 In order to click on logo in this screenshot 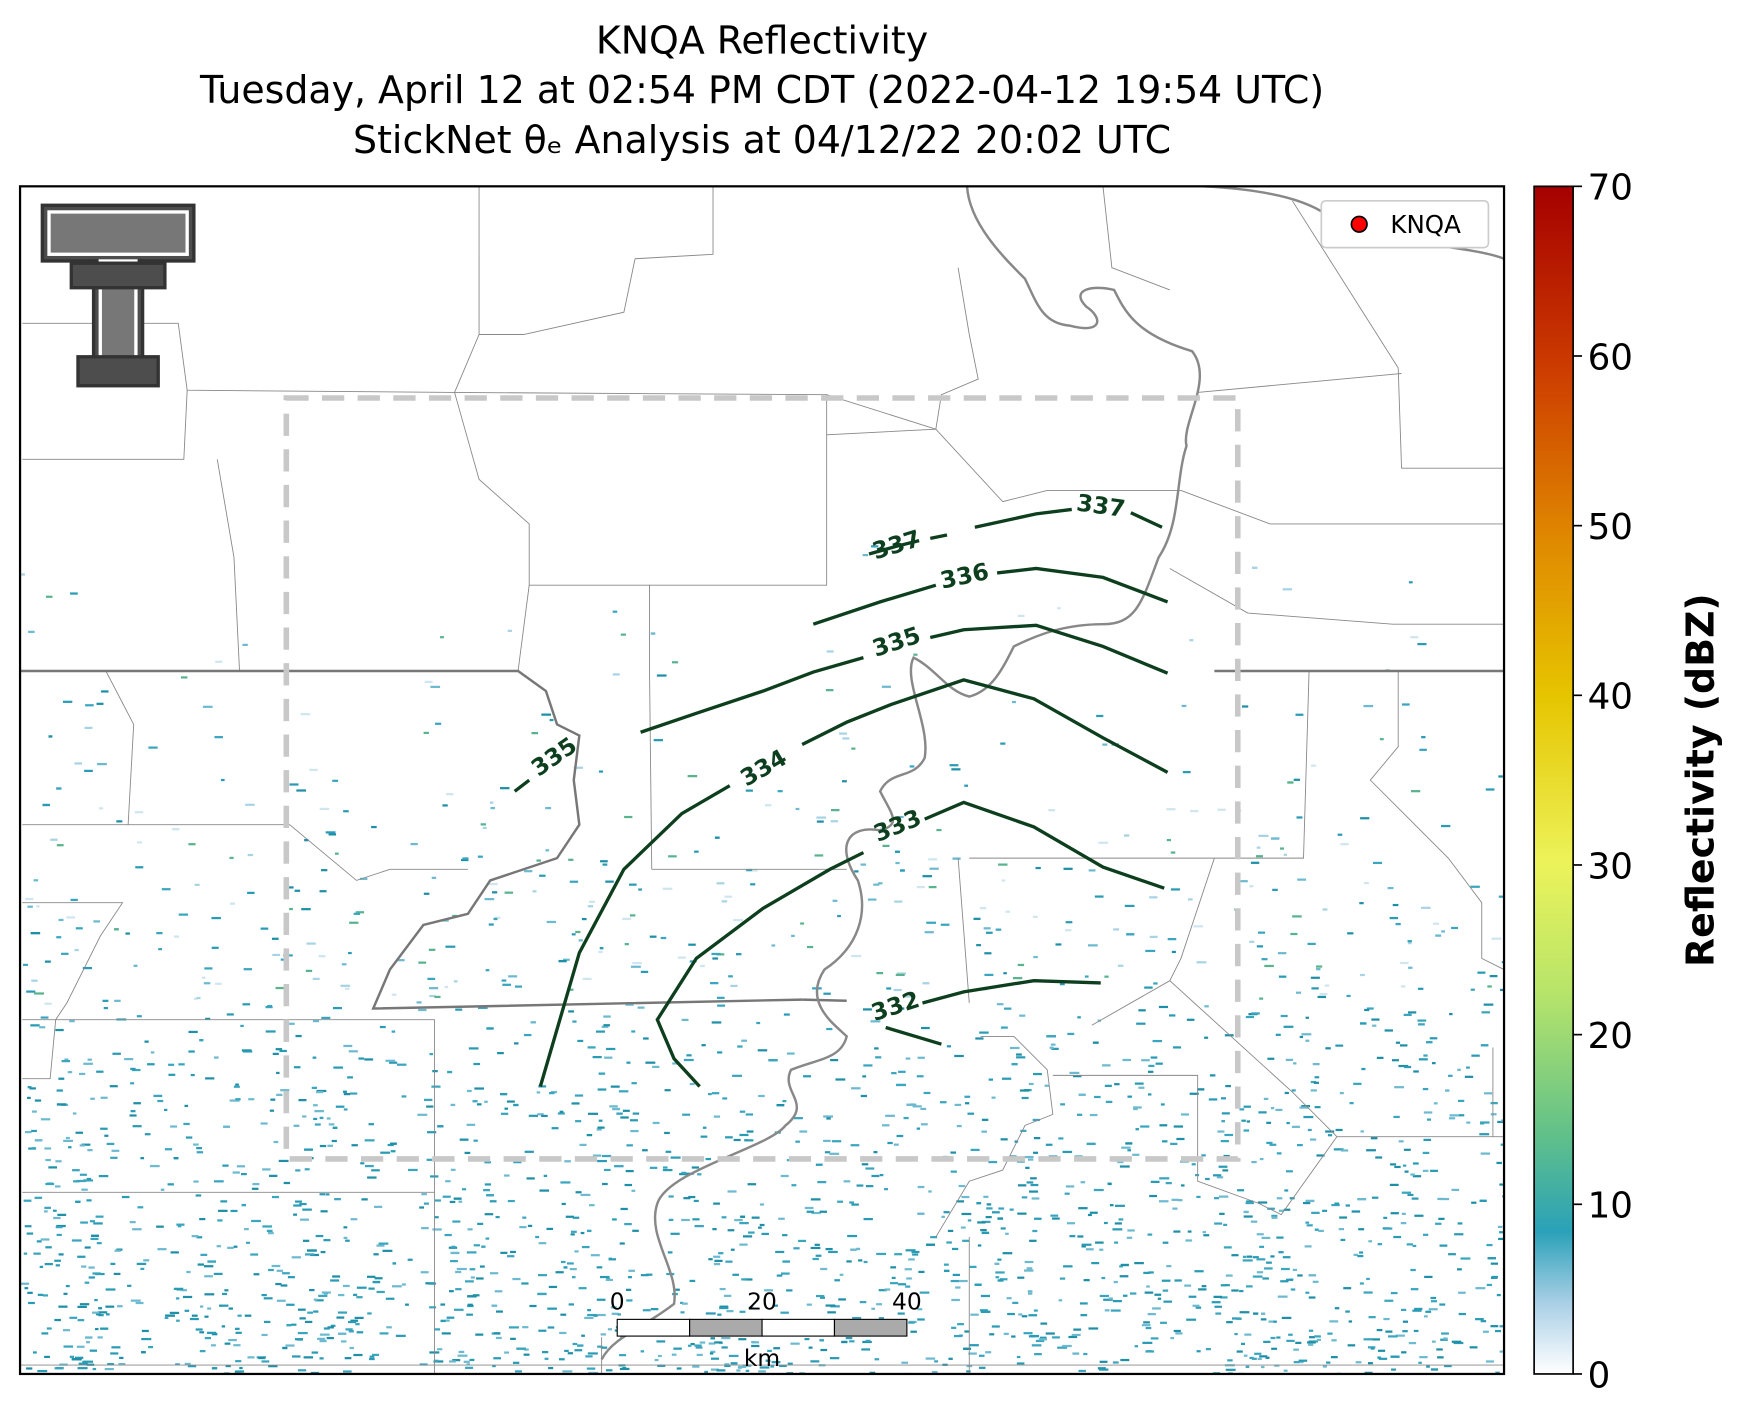, I will do `click(118, 295)`.